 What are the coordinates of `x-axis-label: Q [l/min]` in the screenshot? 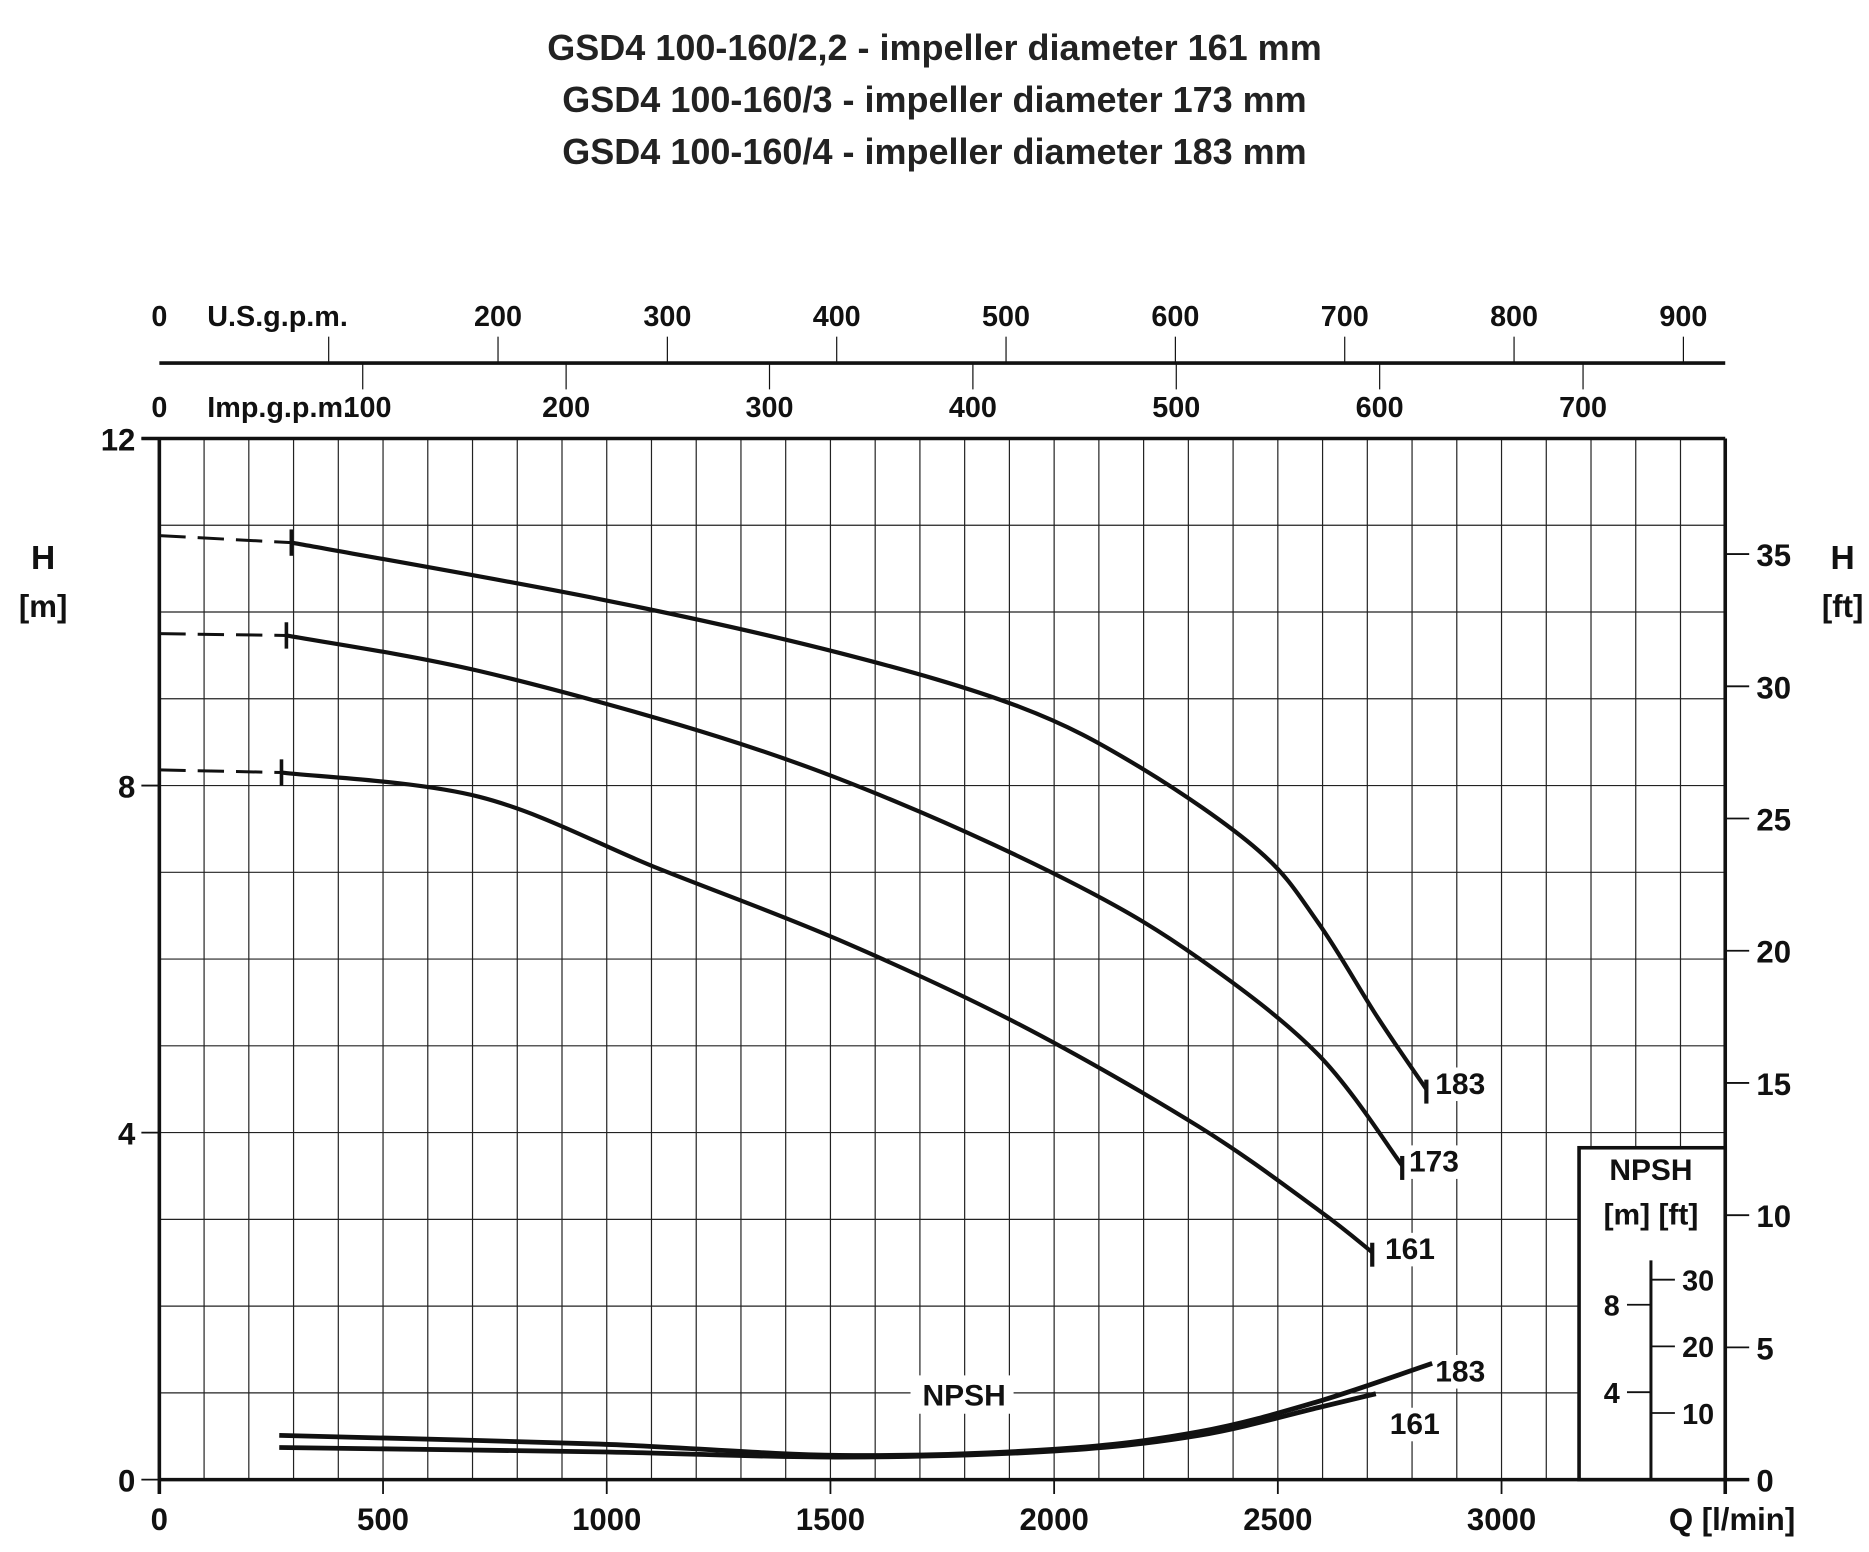 It's located at (1732, 1519).